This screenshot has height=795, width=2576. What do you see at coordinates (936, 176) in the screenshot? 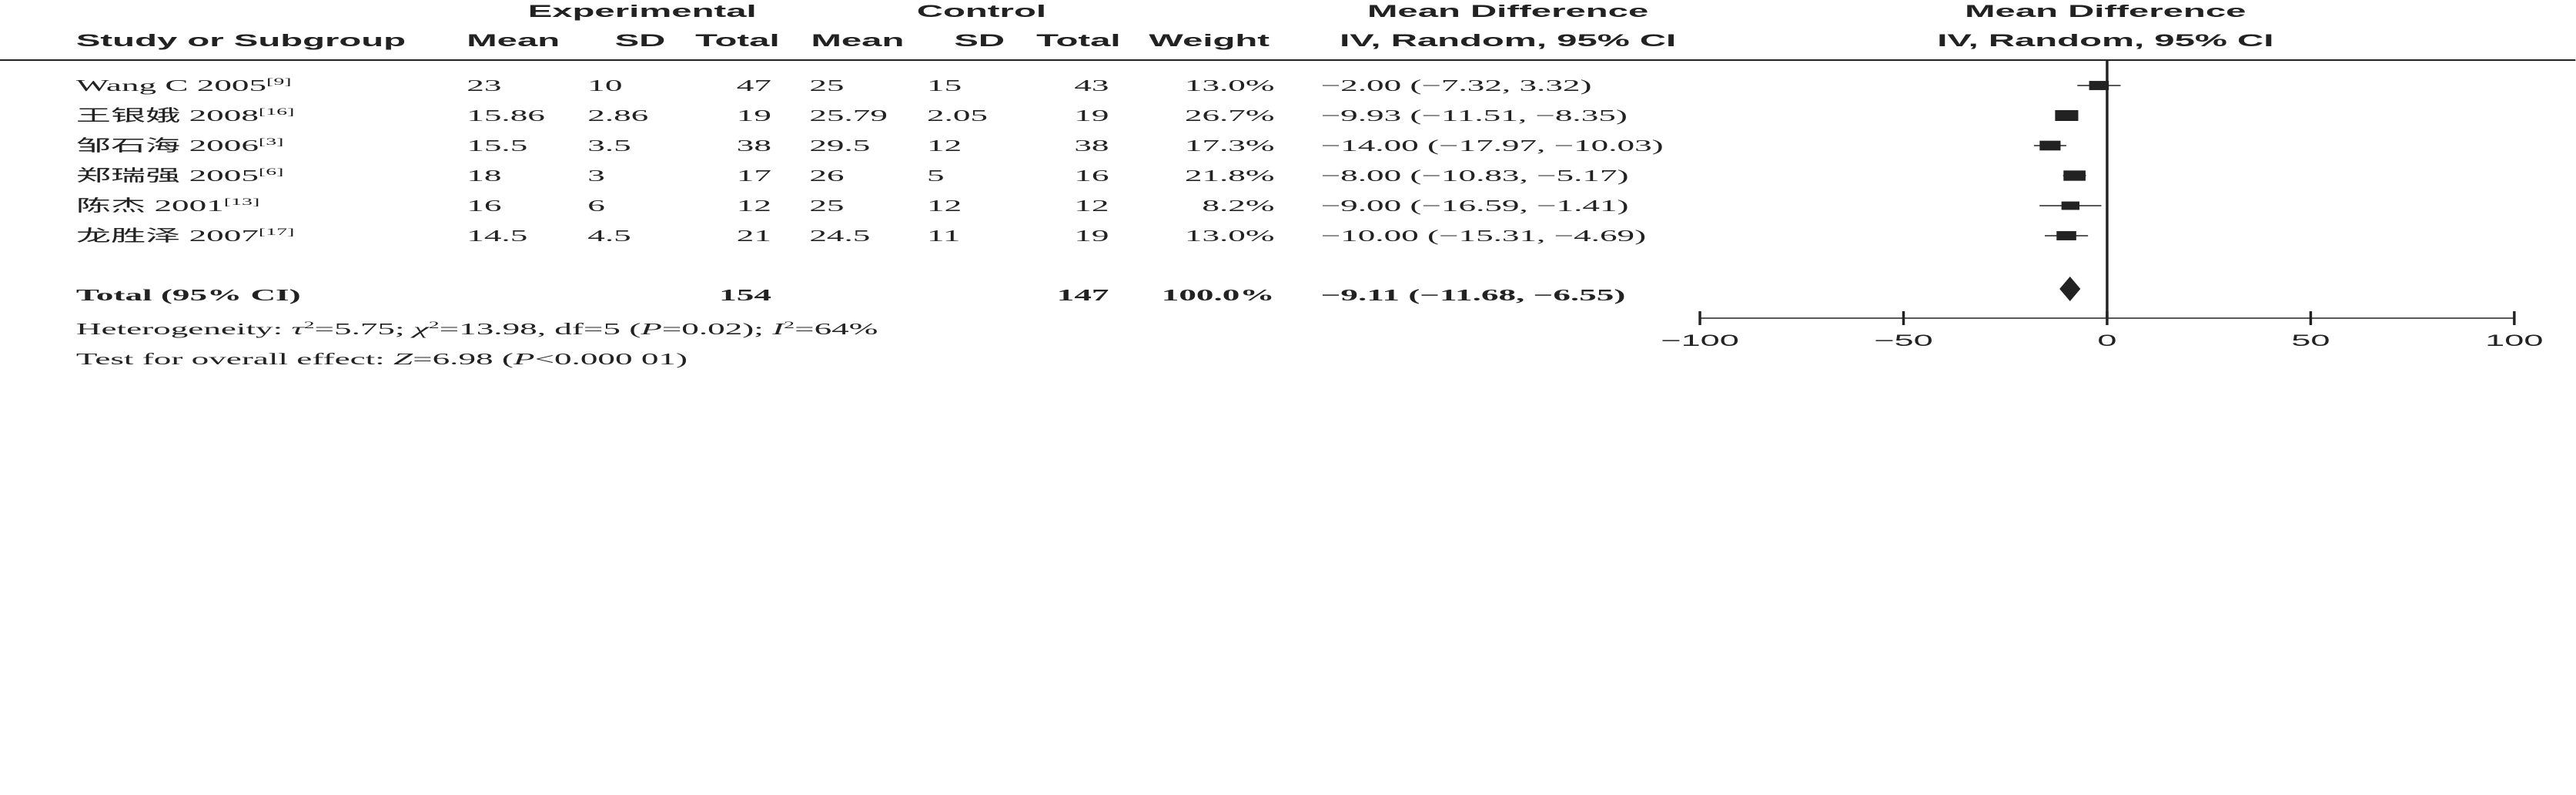
I see `cell-ctl-sd: 5` at bounding box center [936, 176].